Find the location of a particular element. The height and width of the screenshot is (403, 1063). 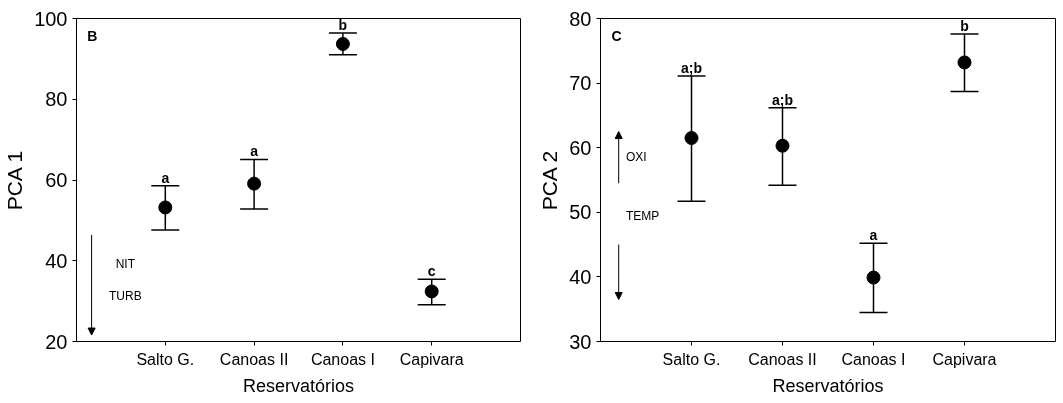

y-tick-label: 30 is located at coordinates (580, 341).